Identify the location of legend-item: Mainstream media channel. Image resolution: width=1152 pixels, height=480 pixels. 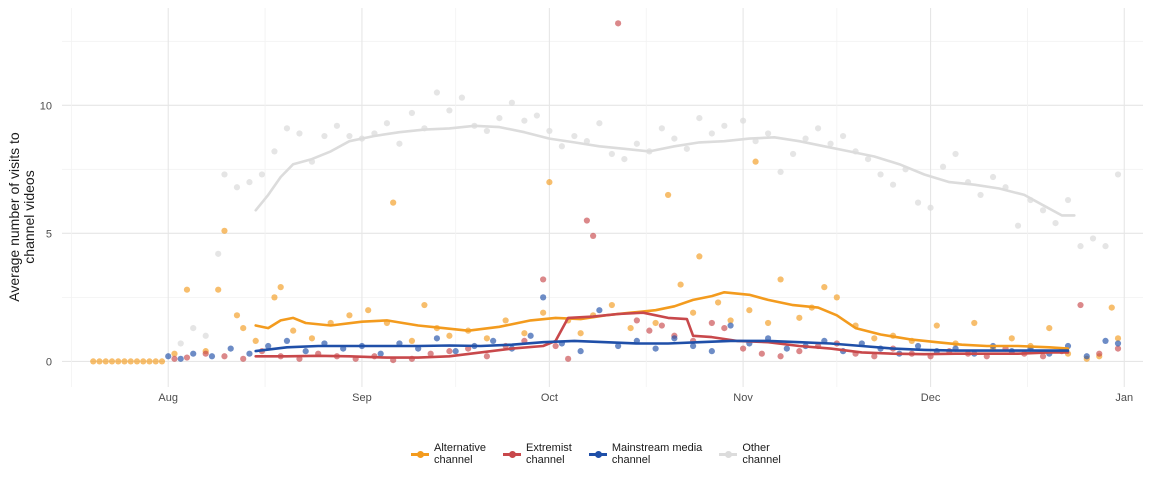
(645, 454).